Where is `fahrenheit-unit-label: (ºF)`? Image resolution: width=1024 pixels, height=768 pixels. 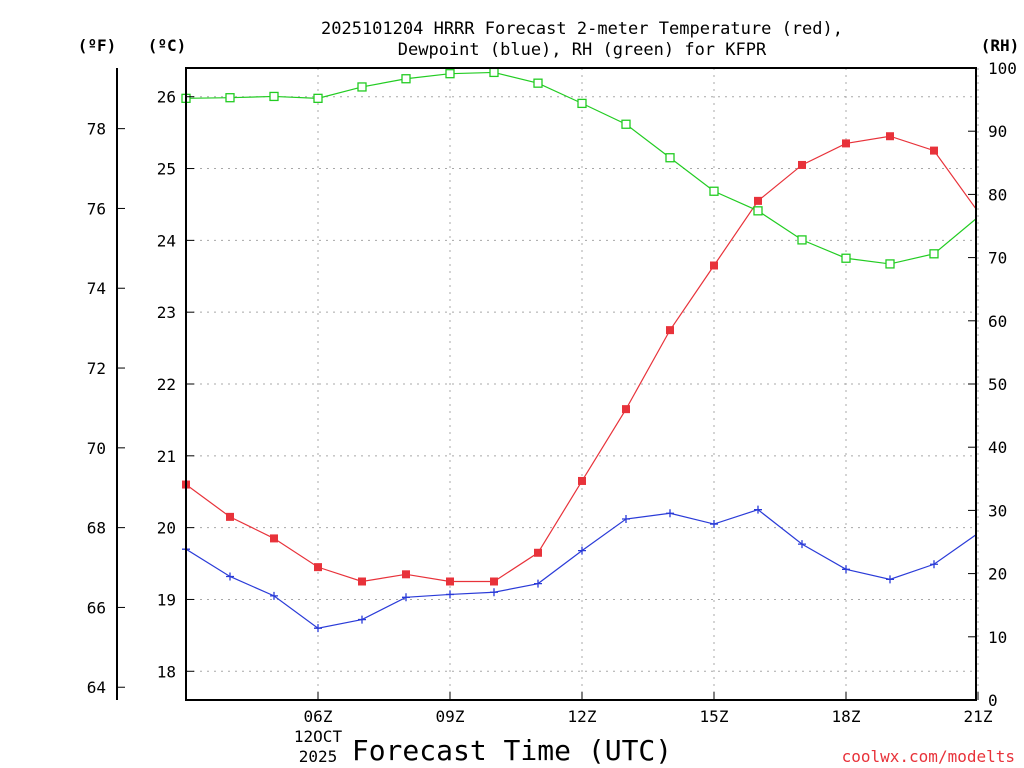 fahrenheit-unit-label: (ºF) is located at coordinates (97, 45).